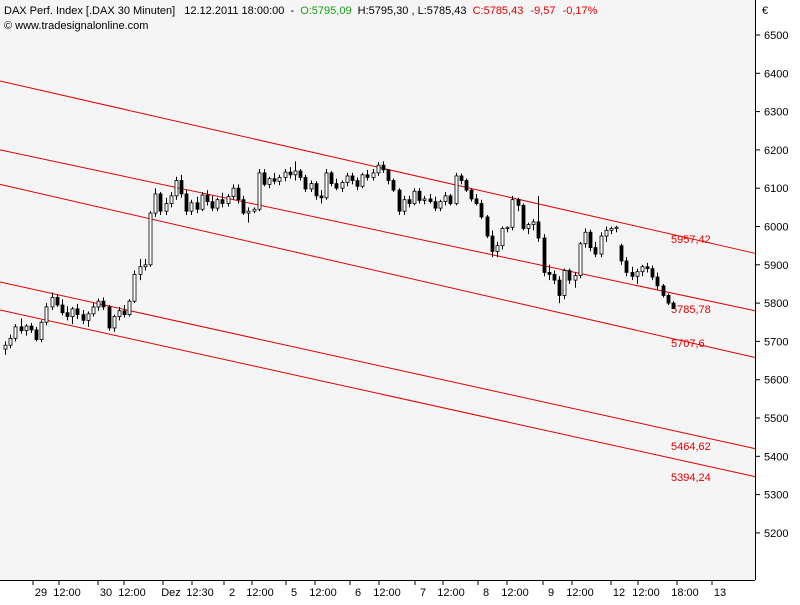 This screenshot has height=605, width=800. Describe the element at coordinates (383, 11) in the screenshot. I see `high-value: H:5795,30` at that location.